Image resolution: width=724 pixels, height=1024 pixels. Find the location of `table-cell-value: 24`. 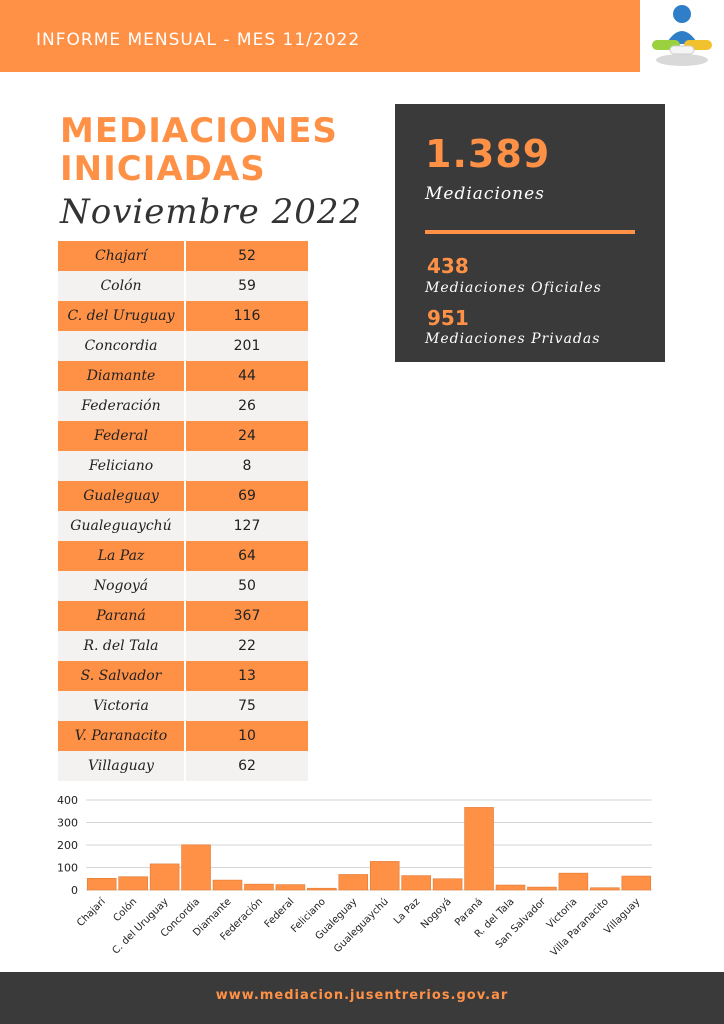

table-cell-value: 24 is located at coordinates (247, 436).